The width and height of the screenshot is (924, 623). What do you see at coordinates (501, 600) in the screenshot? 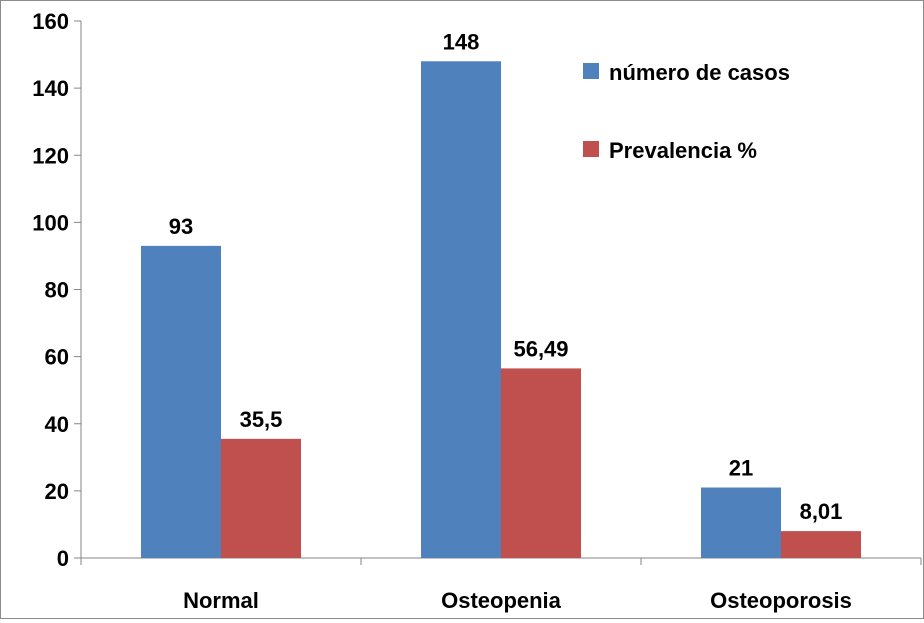
I see `x-category-label: Osteopenia` at bounding box center [501, 600].